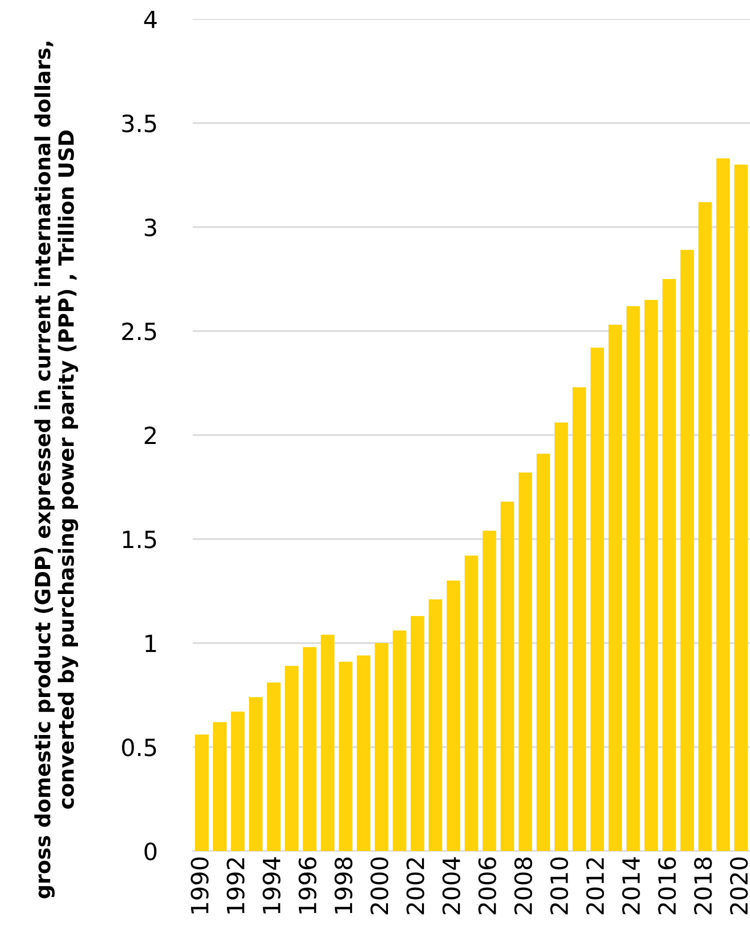 Image resolution: width=750 pixels, height=939 pixels. I want to click on y-tick-label: 3, so click(150, 227).